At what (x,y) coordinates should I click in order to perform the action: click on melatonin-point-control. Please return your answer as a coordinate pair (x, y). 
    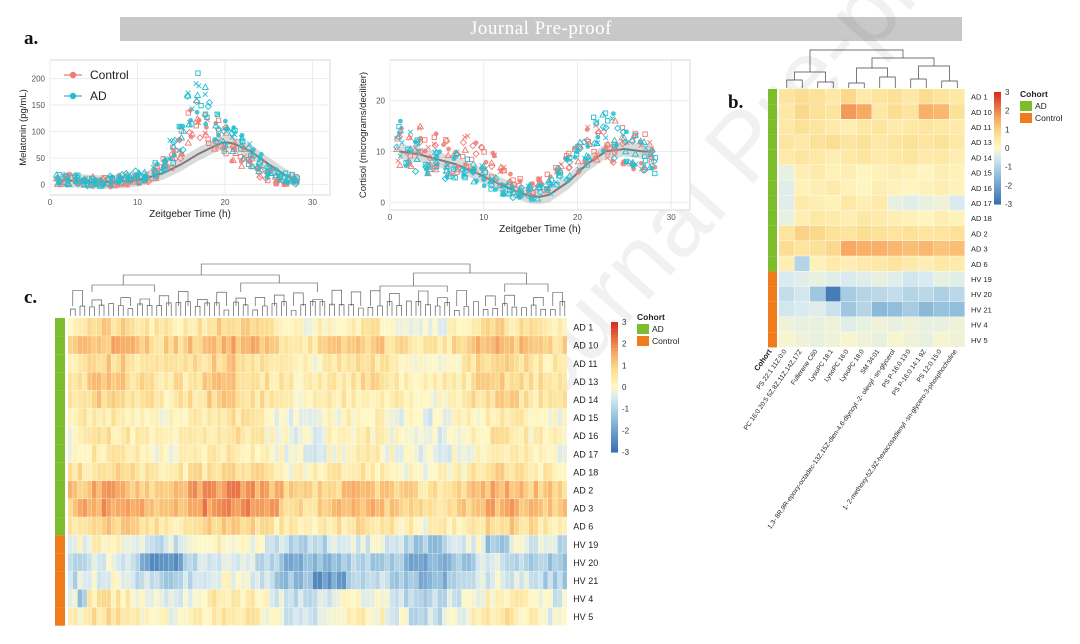
    Looking at the image, I should click on (189, 132).